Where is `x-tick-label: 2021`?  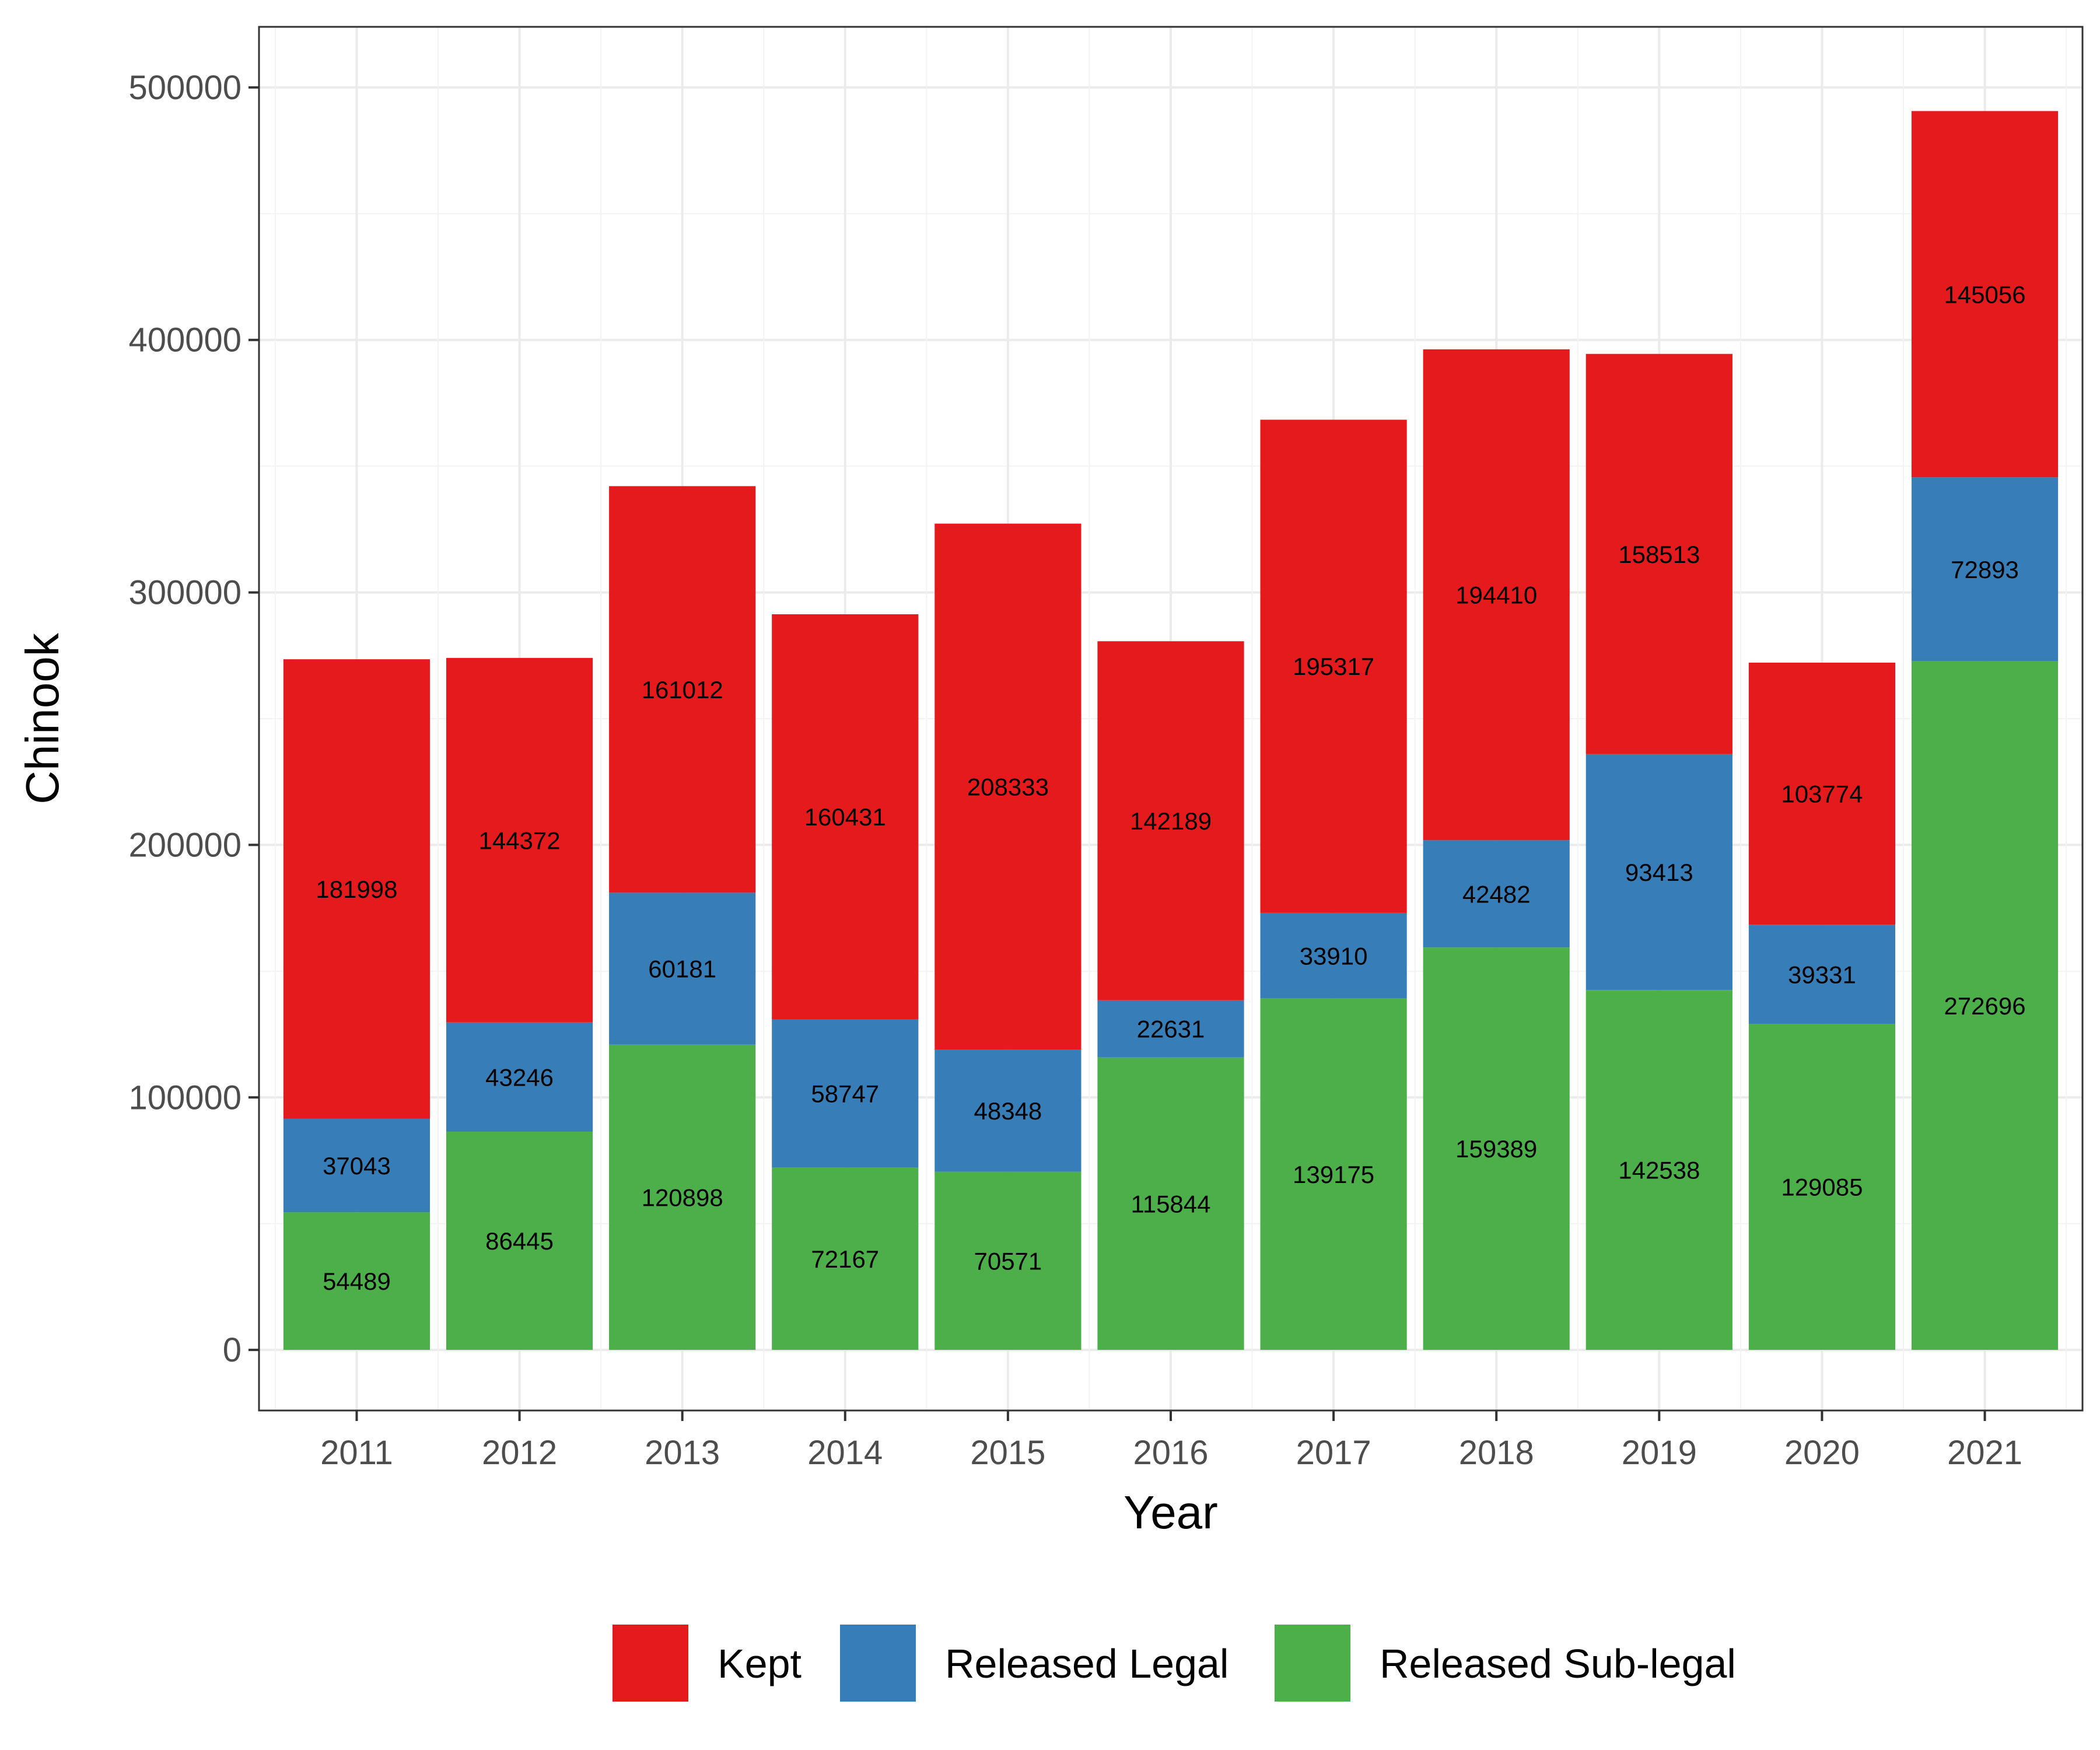
x-tick-label: 2021 is located at coordinates (1985, 1453).